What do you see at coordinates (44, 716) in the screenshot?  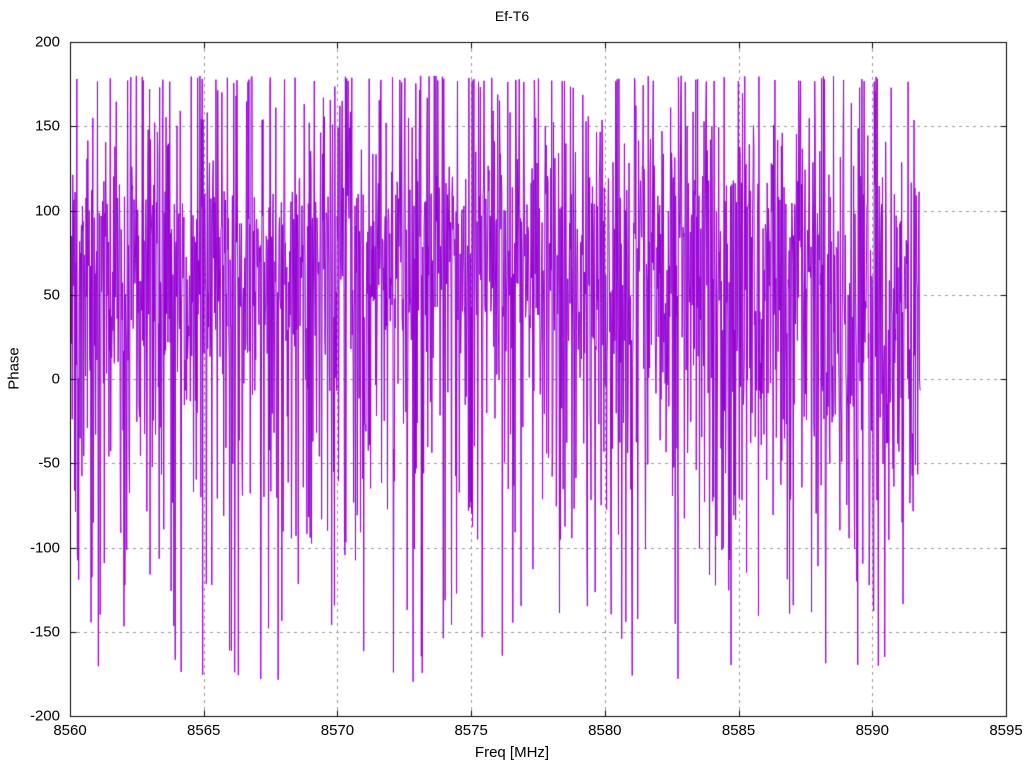 I see `y-tick-label: -200` at bounding box center [44, 716].